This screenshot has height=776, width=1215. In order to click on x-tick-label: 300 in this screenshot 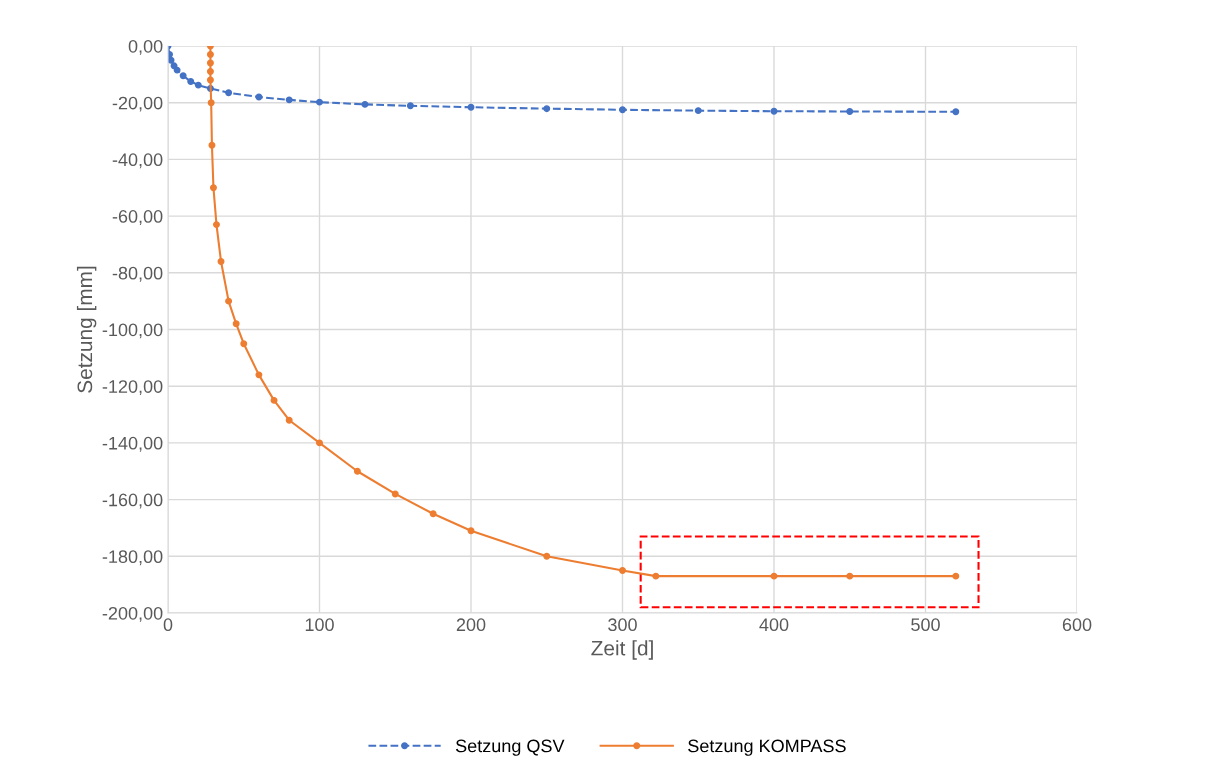, I will do `click(622, 625)`.